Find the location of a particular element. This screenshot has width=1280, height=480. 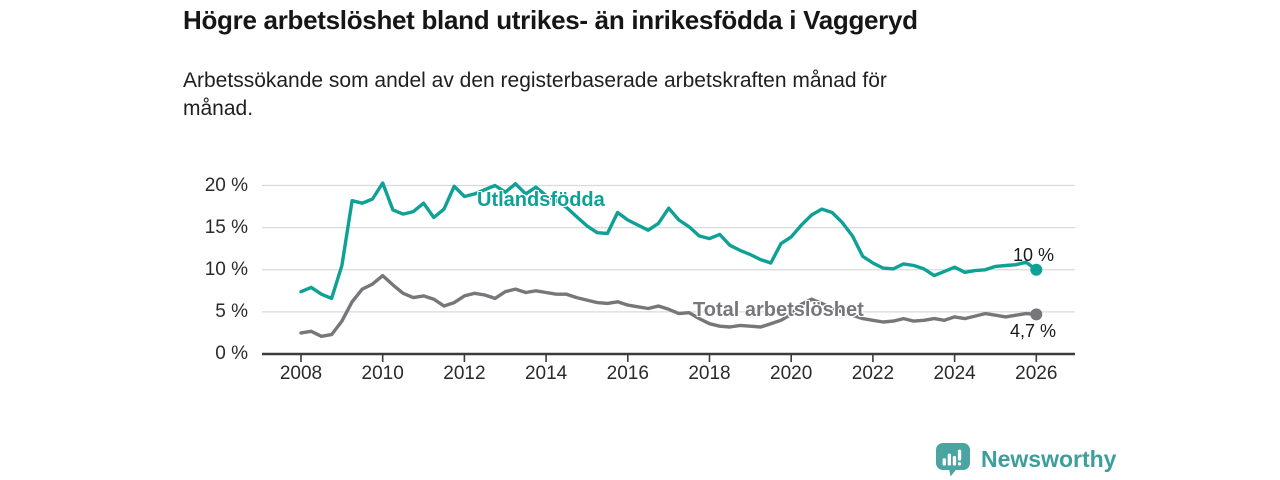

x-axis-tick-label: 2012 is located at coordinates (464, 373).